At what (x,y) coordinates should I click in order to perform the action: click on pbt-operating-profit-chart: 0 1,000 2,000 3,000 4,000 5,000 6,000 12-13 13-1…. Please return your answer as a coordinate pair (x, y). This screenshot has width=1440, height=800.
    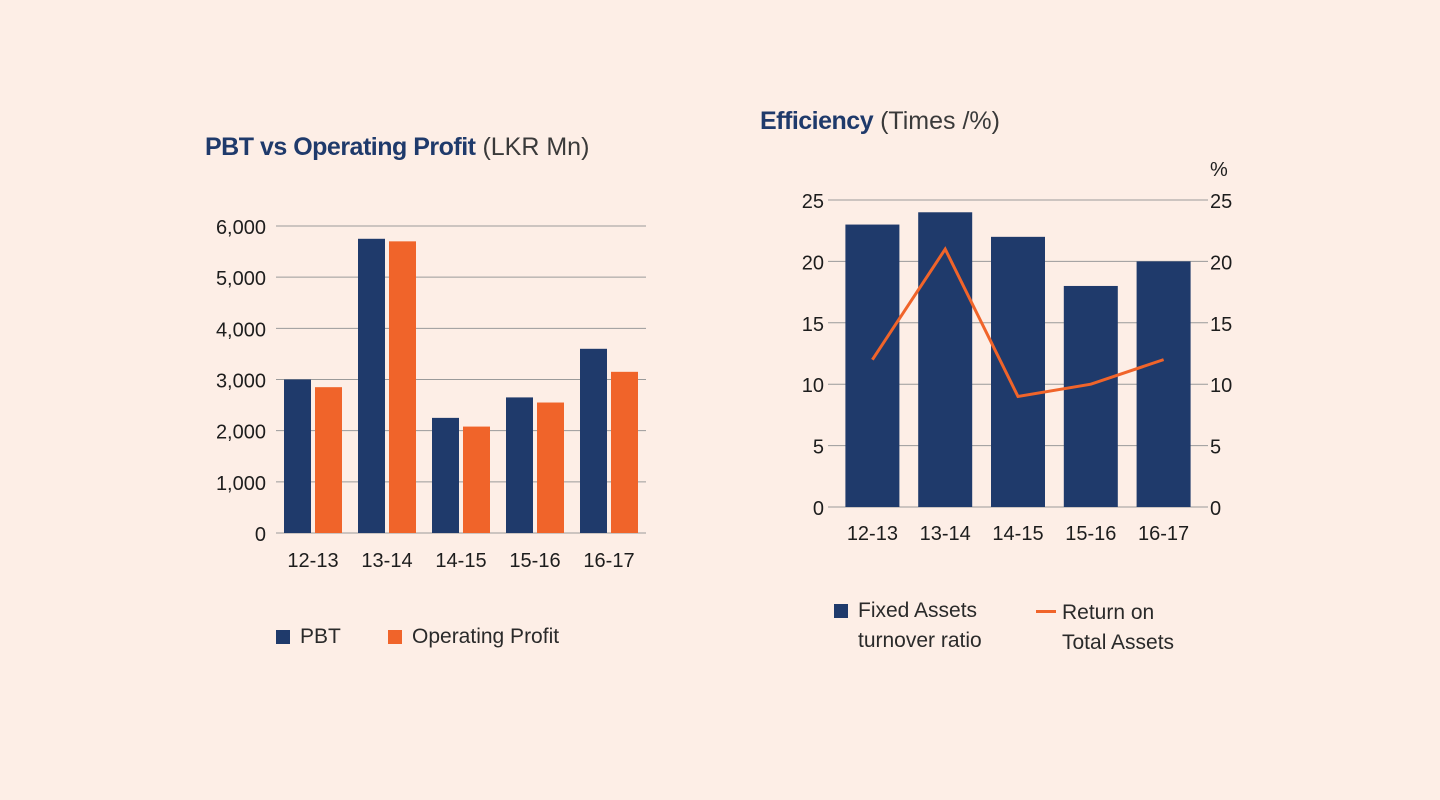
    Looking at the image, I should click on (431, 394).